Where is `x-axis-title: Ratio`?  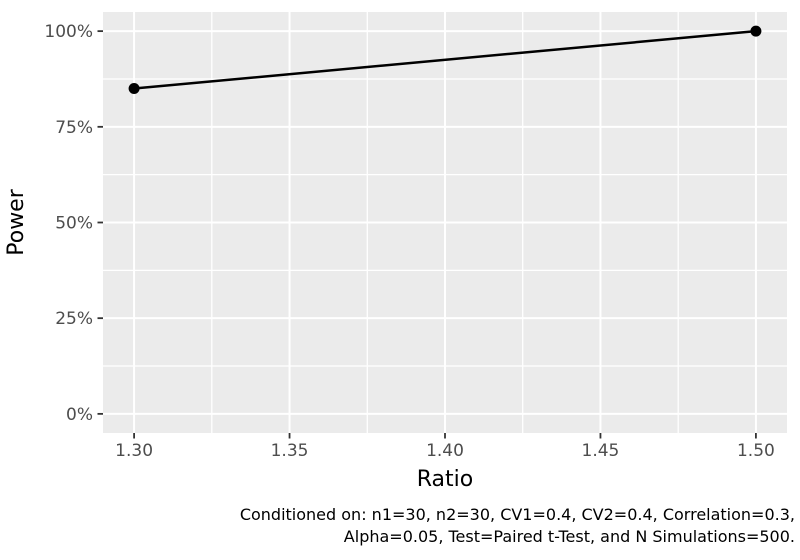 x-axis-title: Ratio is located at coordinates (445, 479).